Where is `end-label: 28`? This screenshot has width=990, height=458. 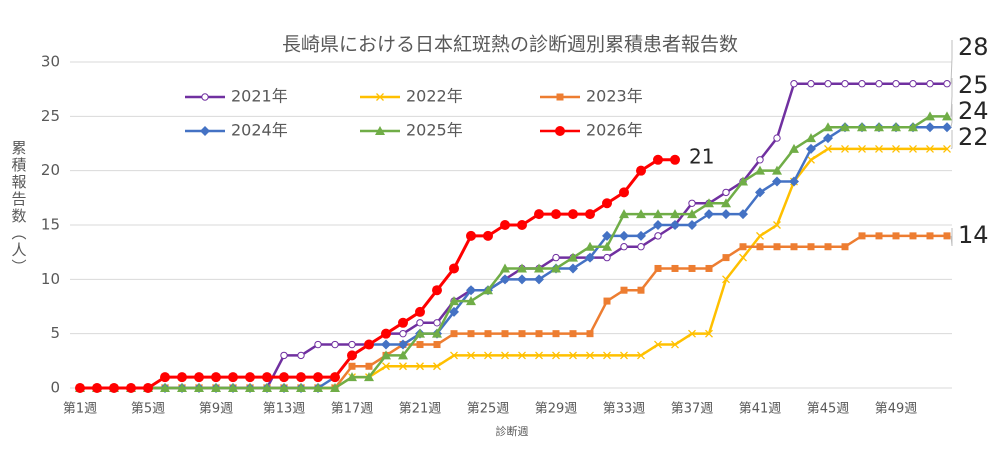 end-label: 28 is located at coordinates (973, 47).